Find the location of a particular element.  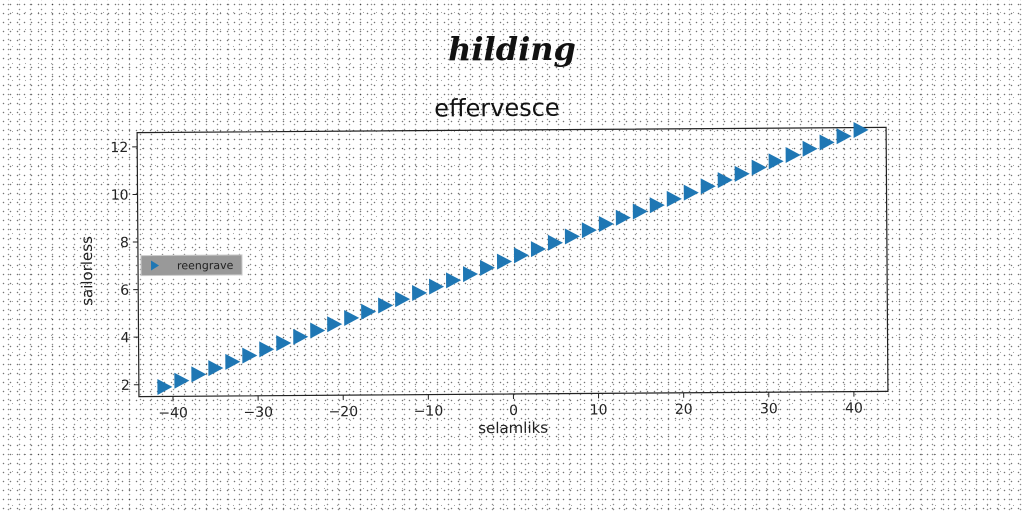

chart-title: effervesce is located at coordinates (497, 108).